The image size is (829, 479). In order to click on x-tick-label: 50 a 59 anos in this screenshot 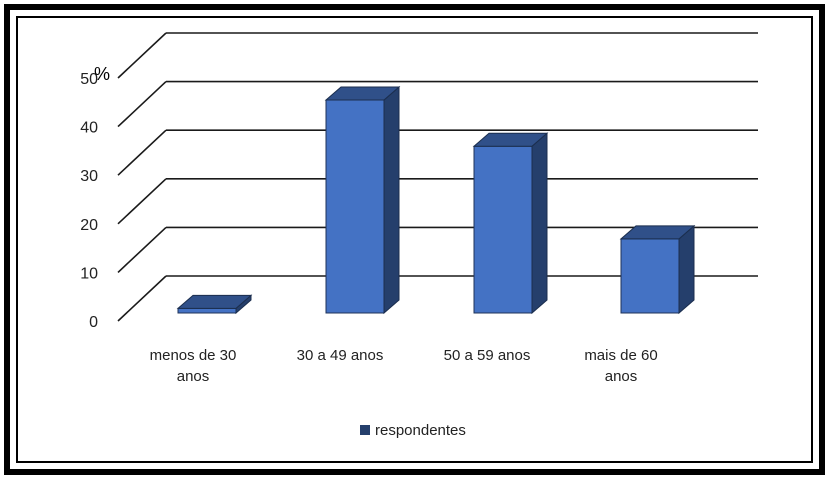, I will do `click(487, 355)`.